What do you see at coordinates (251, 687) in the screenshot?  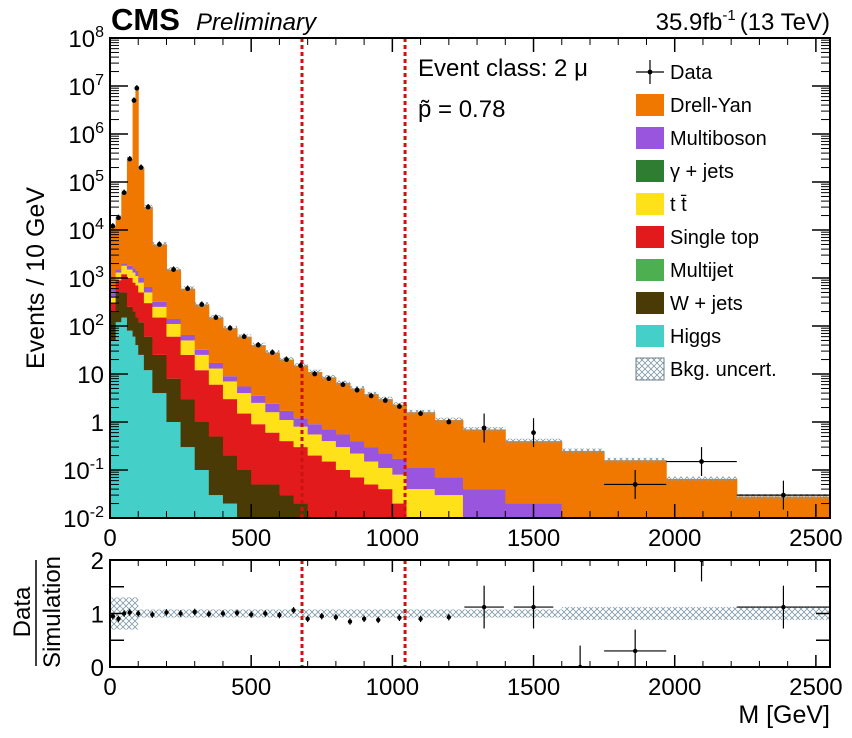 I see `ratio-x-tick-label: 500` at bounding box center [251, 687].